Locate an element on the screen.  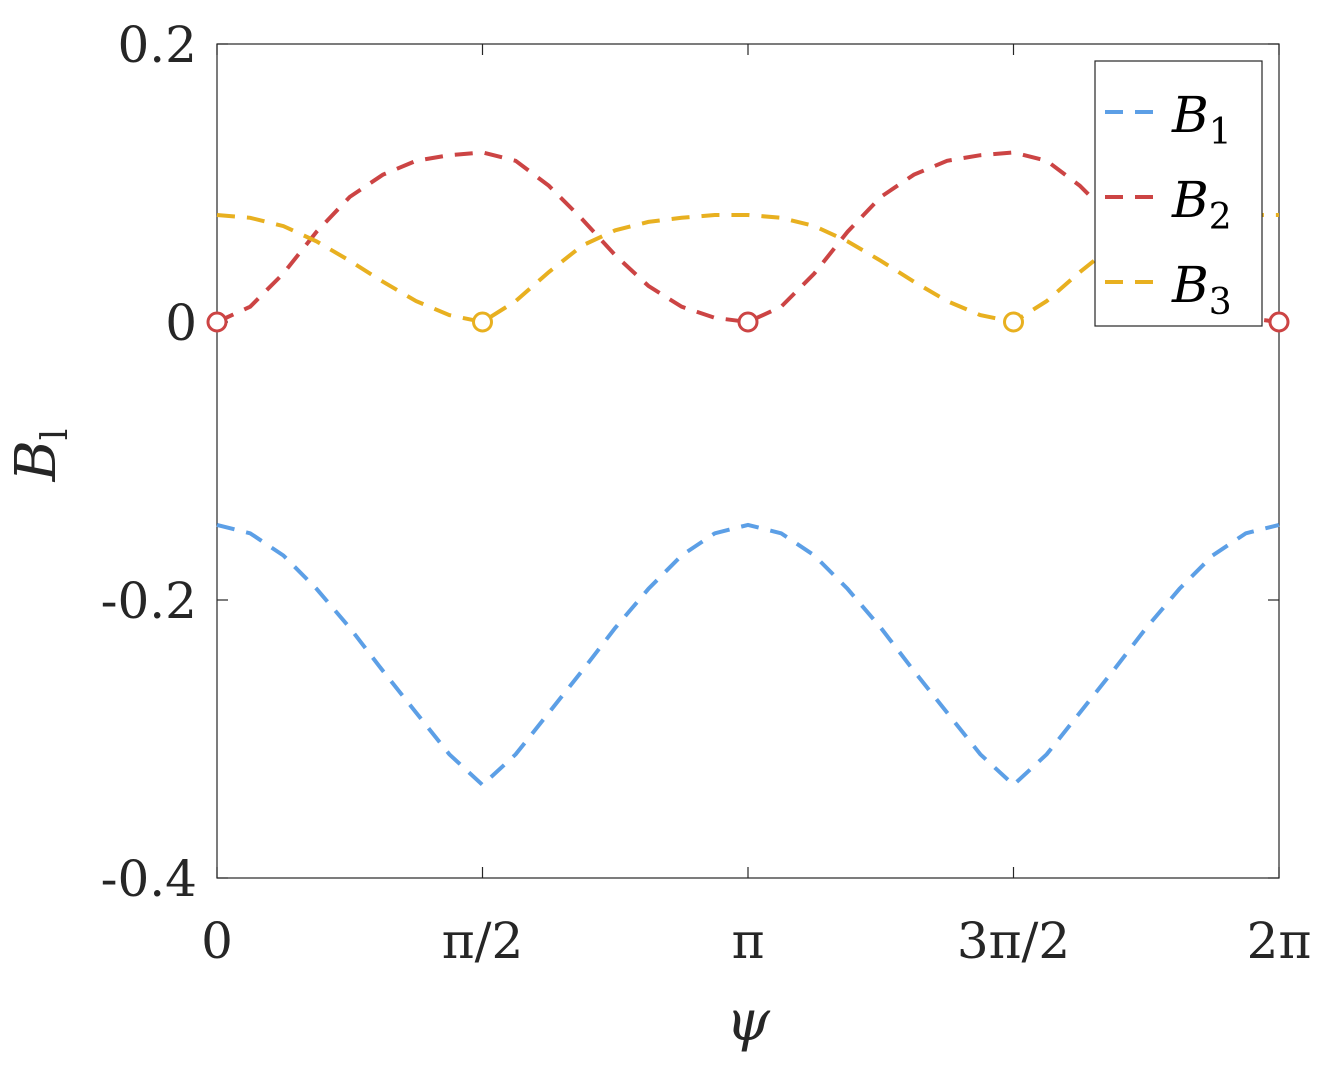
marker-layer is located at coordinates (748, 322).